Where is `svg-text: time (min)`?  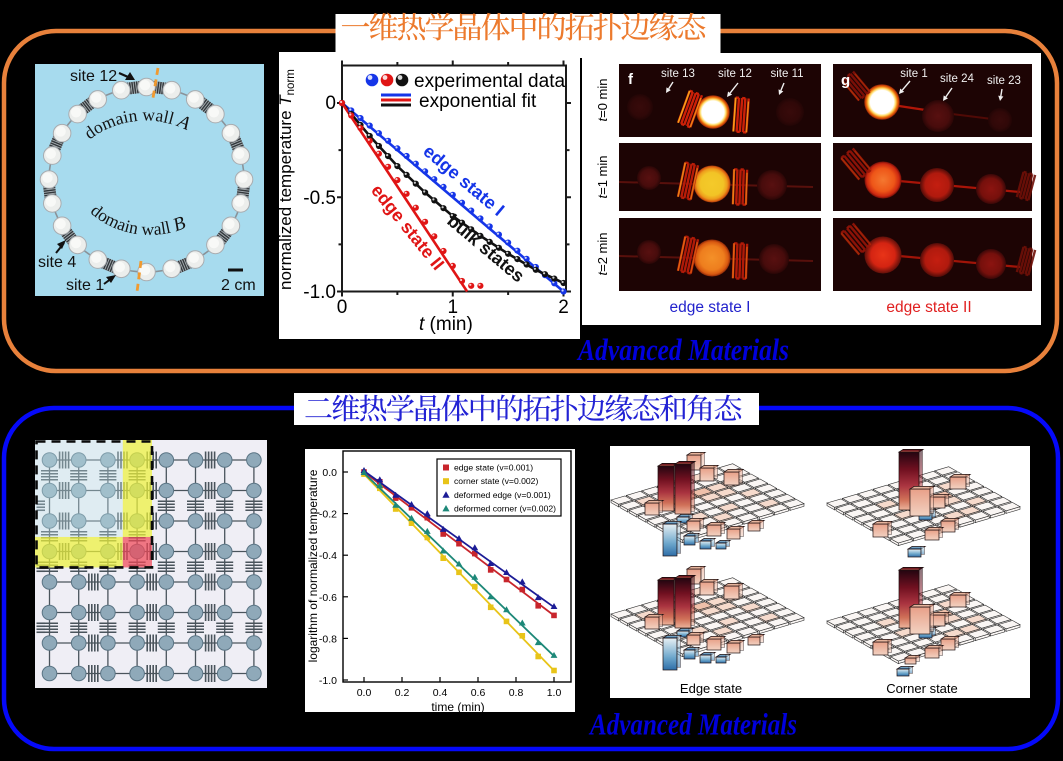
svg-text: time (min) is located at coordinates (457, 707).